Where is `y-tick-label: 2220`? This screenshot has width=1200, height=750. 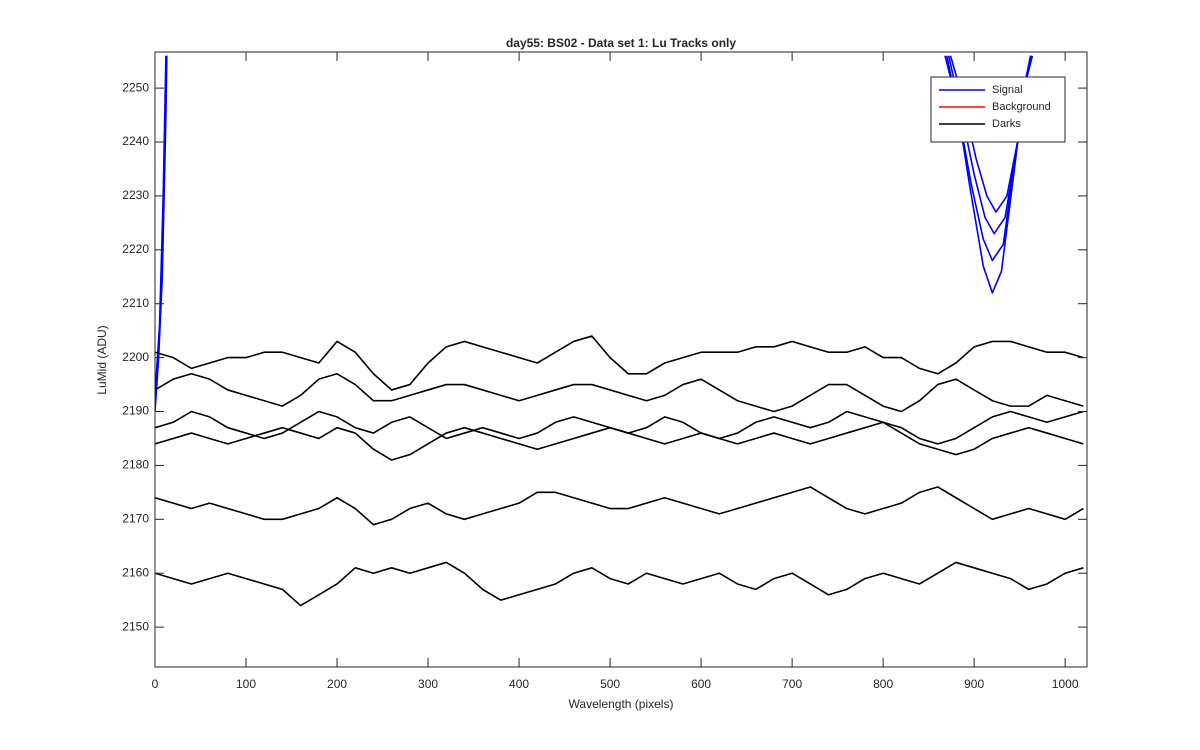
y-tick-label: 2220 is located at coordinates (135, 249).